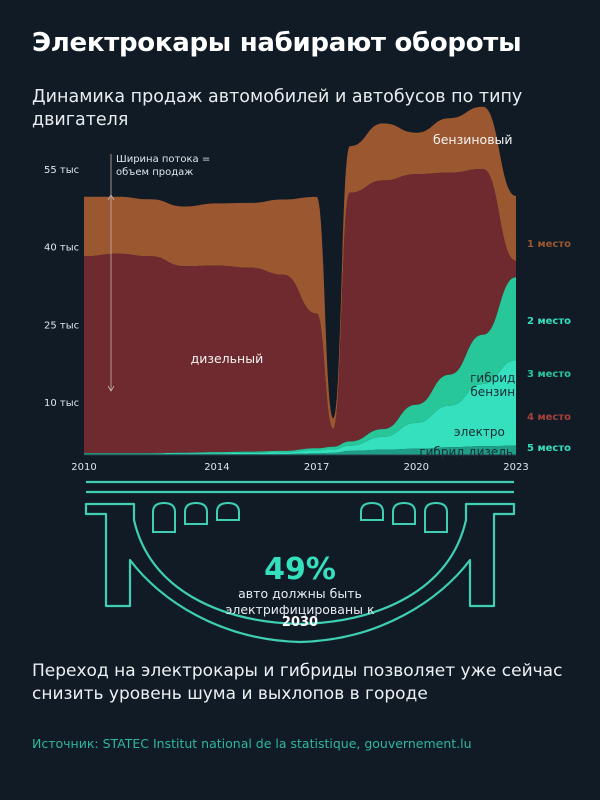  I want to click on series-label-гибрид-бензин: гибрид, so click(492, 378).